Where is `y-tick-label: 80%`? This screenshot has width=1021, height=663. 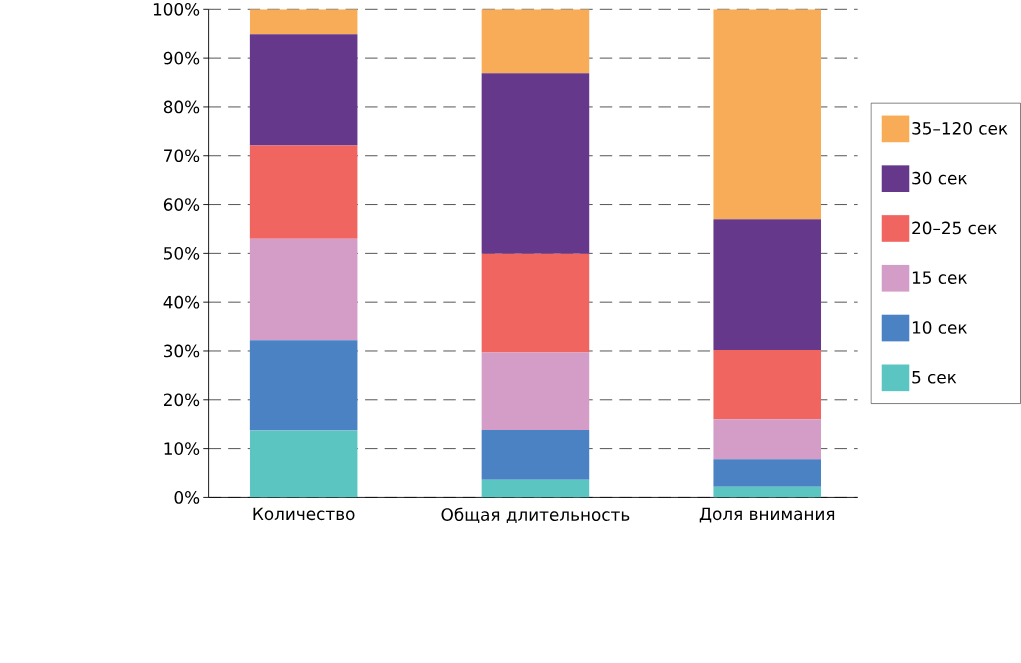
y-tick-label: 80% is located at coordinates (181, 107).